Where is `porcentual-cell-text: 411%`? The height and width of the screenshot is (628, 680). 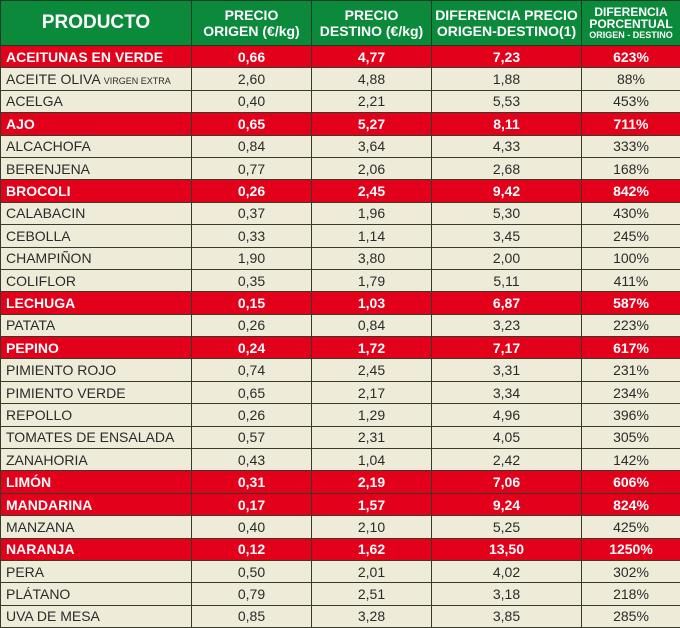
porcentual-cell-text: 411% is located at coordinates (631, 281).